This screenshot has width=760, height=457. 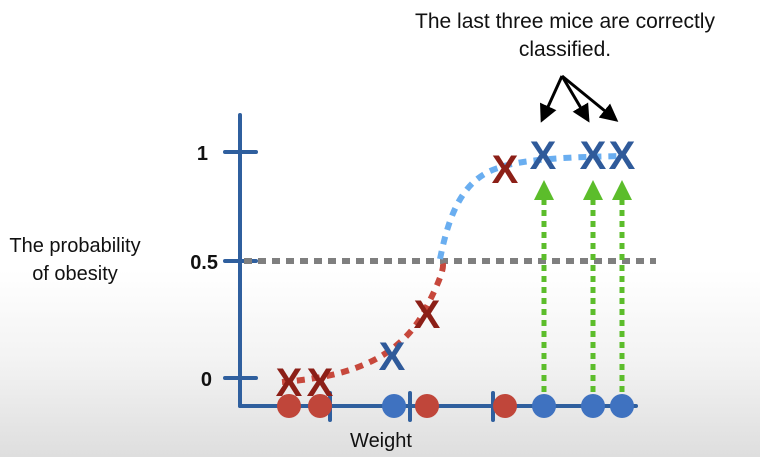 I want to click on prediction-marker-2: X, so click(x=320, y=383).